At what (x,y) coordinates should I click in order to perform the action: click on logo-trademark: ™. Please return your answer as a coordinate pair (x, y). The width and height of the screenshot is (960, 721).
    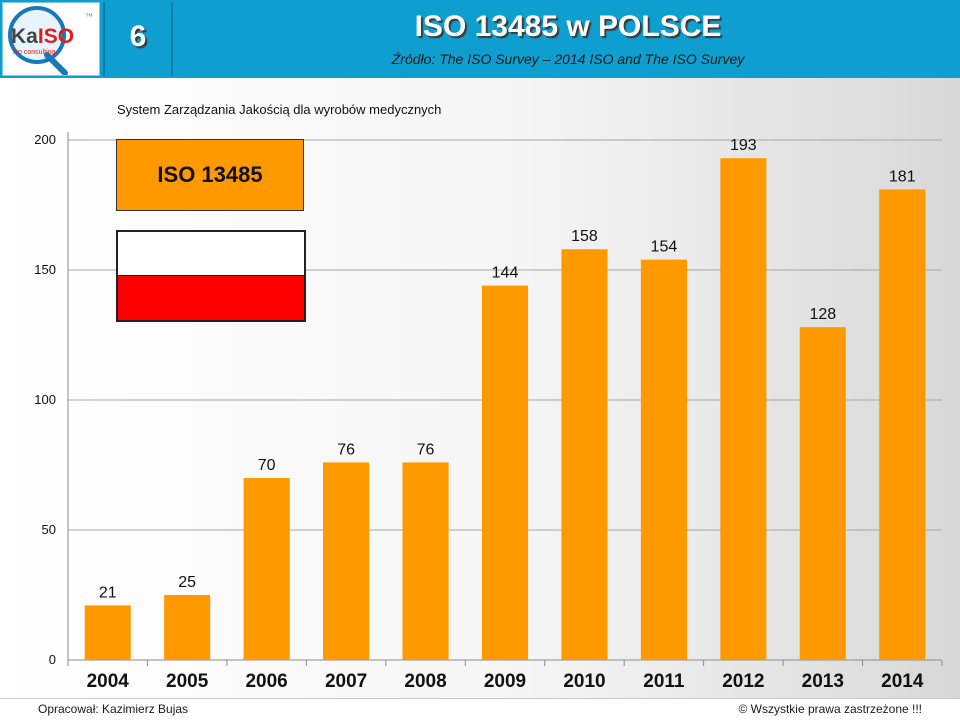
    Looking at the image, I should click on (89, 16).